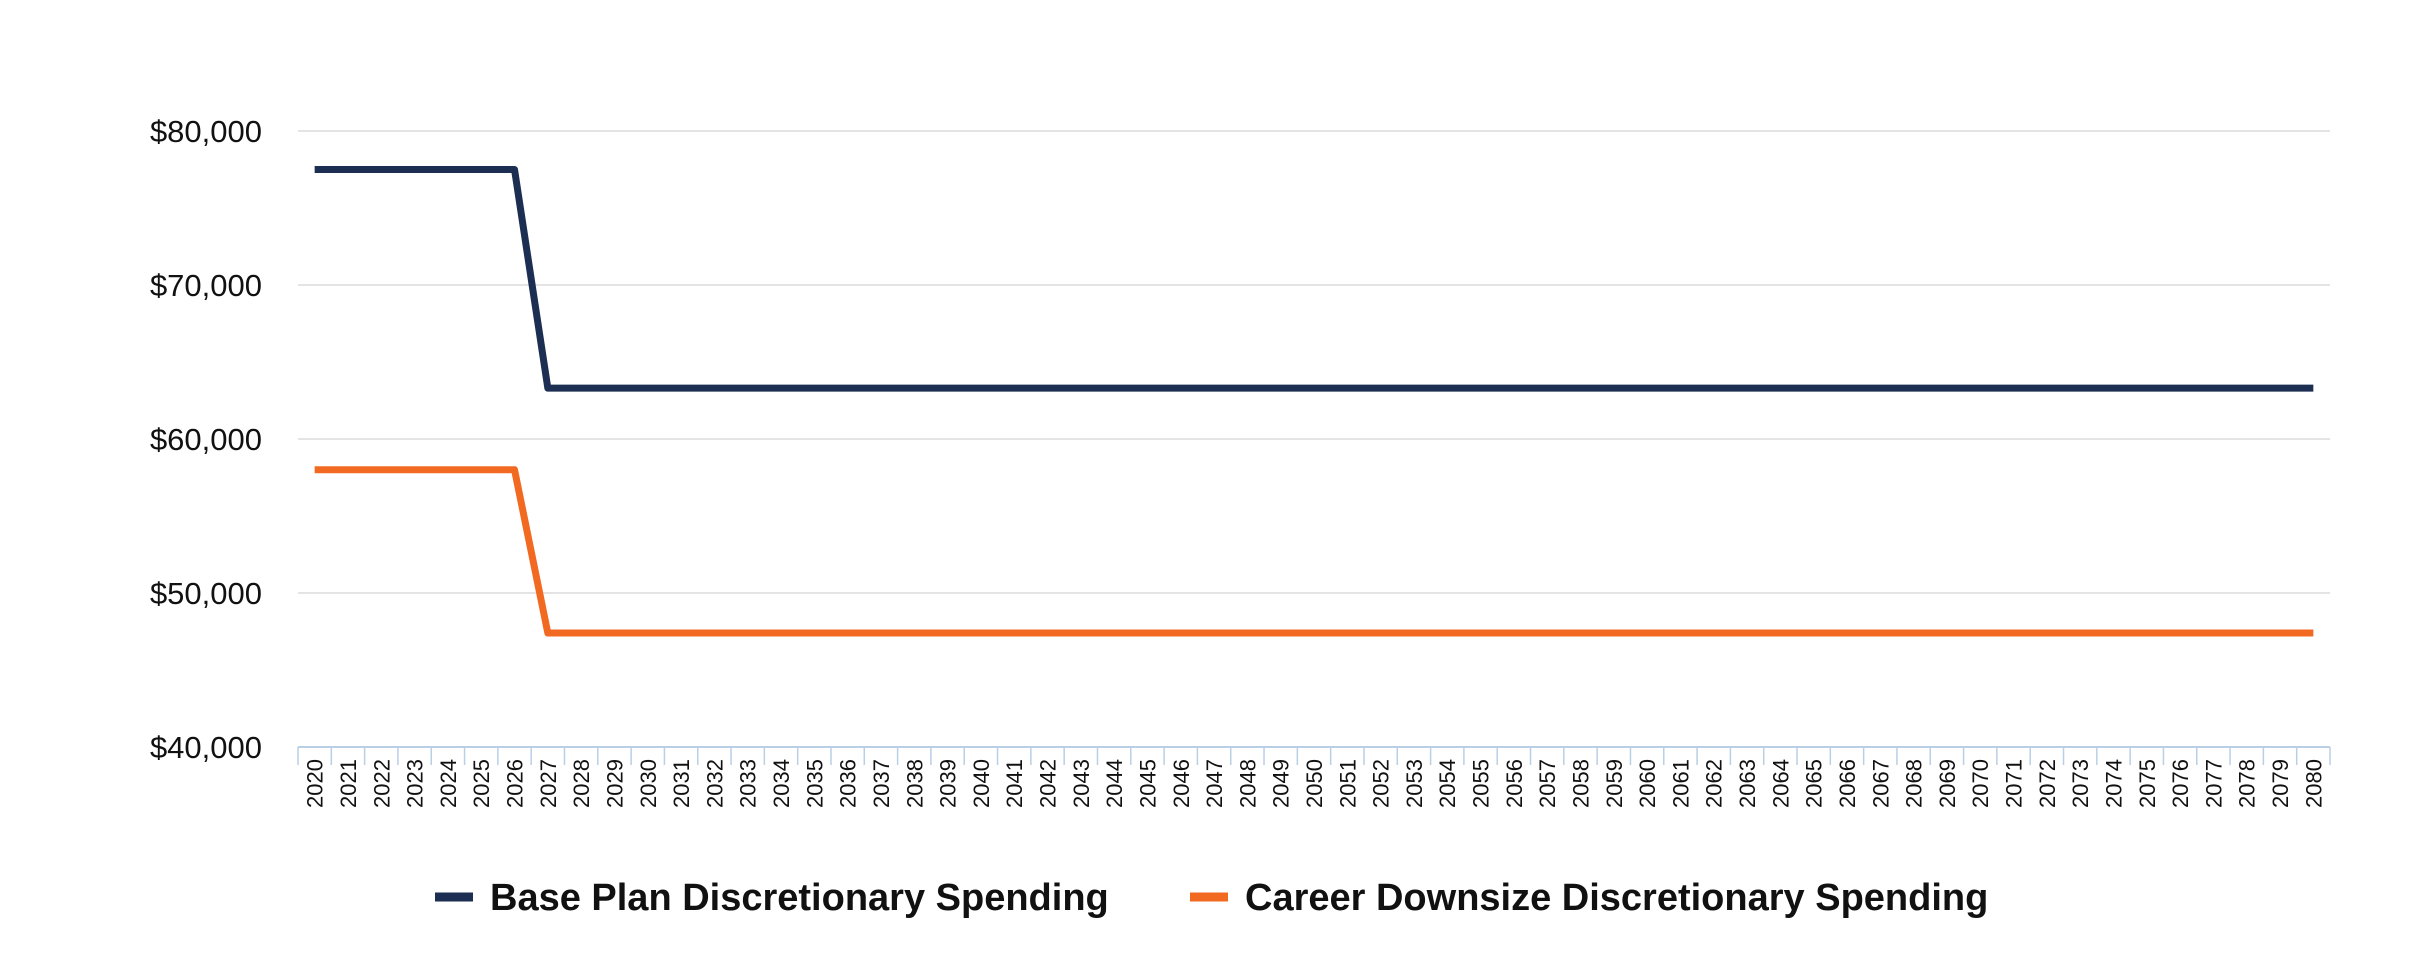 The image size is (2412, 961). What do you see at coordinates (2180, 783) in the screenshot?
I see `x-tick-label: 2076` at bounding box center [2180, 783].